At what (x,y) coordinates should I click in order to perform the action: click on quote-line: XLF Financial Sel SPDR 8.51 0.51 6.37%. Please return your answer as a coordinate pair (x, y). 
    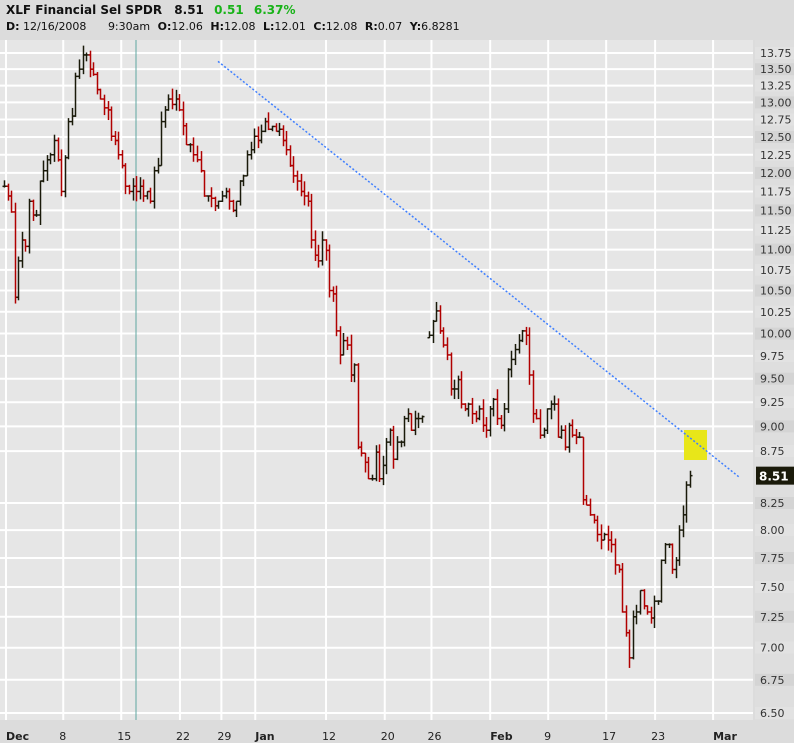
    Looking at the image, I should click on (151, 10).